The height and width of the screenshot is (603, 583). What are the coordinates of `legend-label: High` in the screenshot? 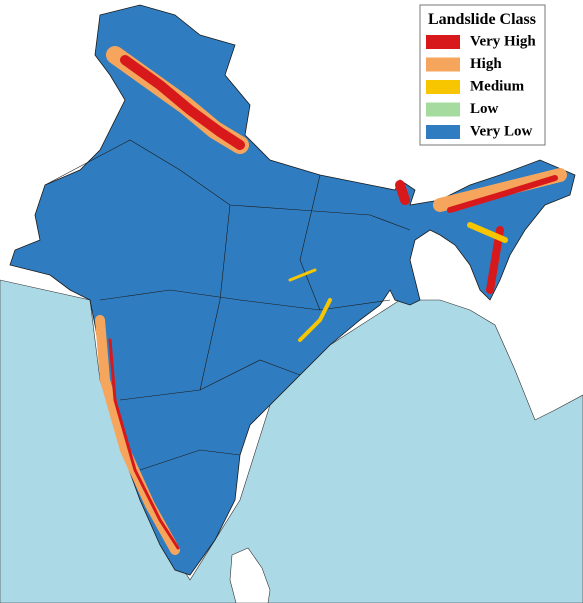 It's located at (486, 64).